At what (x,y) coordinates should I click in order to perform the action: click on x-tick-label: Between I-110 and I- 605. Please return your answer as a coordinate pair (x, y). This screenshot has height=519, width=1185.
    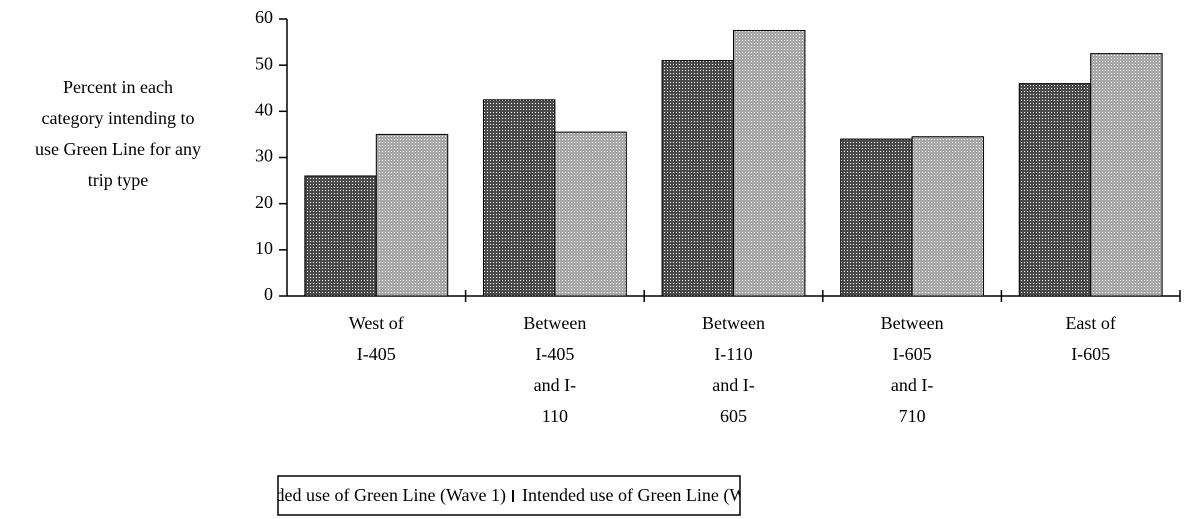
    Looking at the image, I should click on (733, 369).